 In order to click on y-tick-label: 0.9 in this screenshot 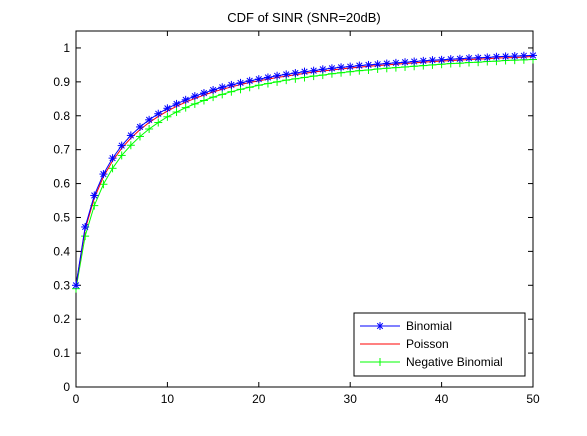, I will do `click(61, 82)`.